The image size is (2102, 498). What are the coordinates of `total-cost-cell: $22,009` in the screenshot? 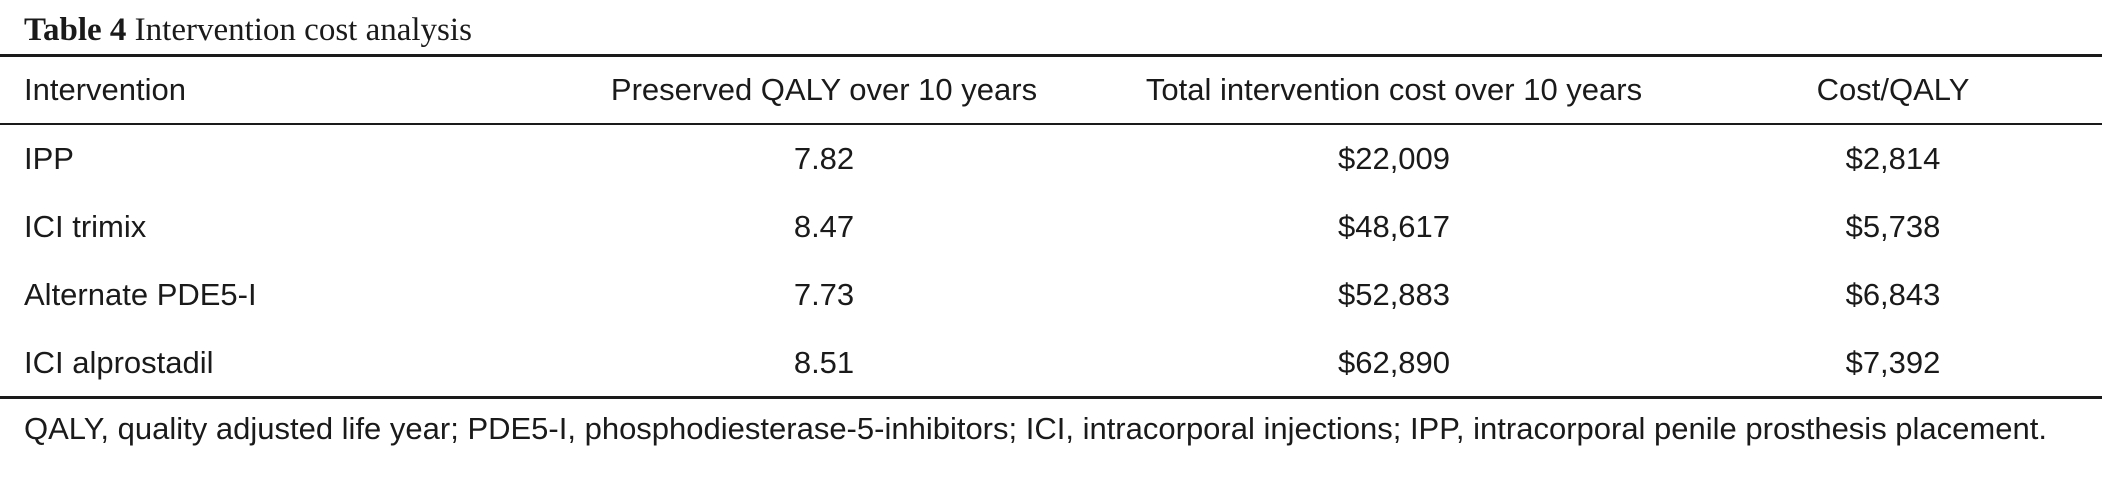 It's located at (1394, 158).